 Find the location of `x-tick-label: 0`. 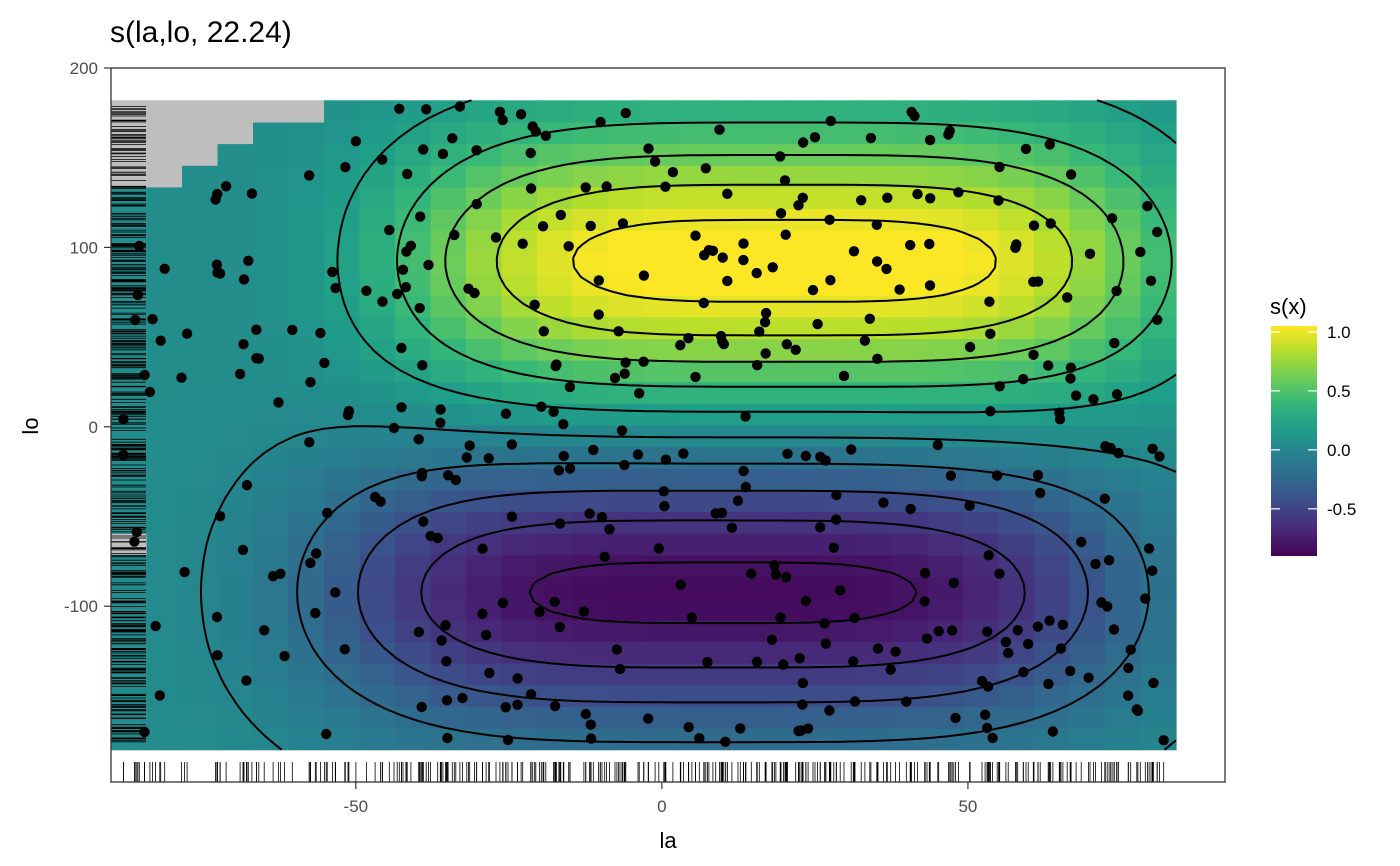

x-tick-label: 0 is located at coordinates (661, 806).